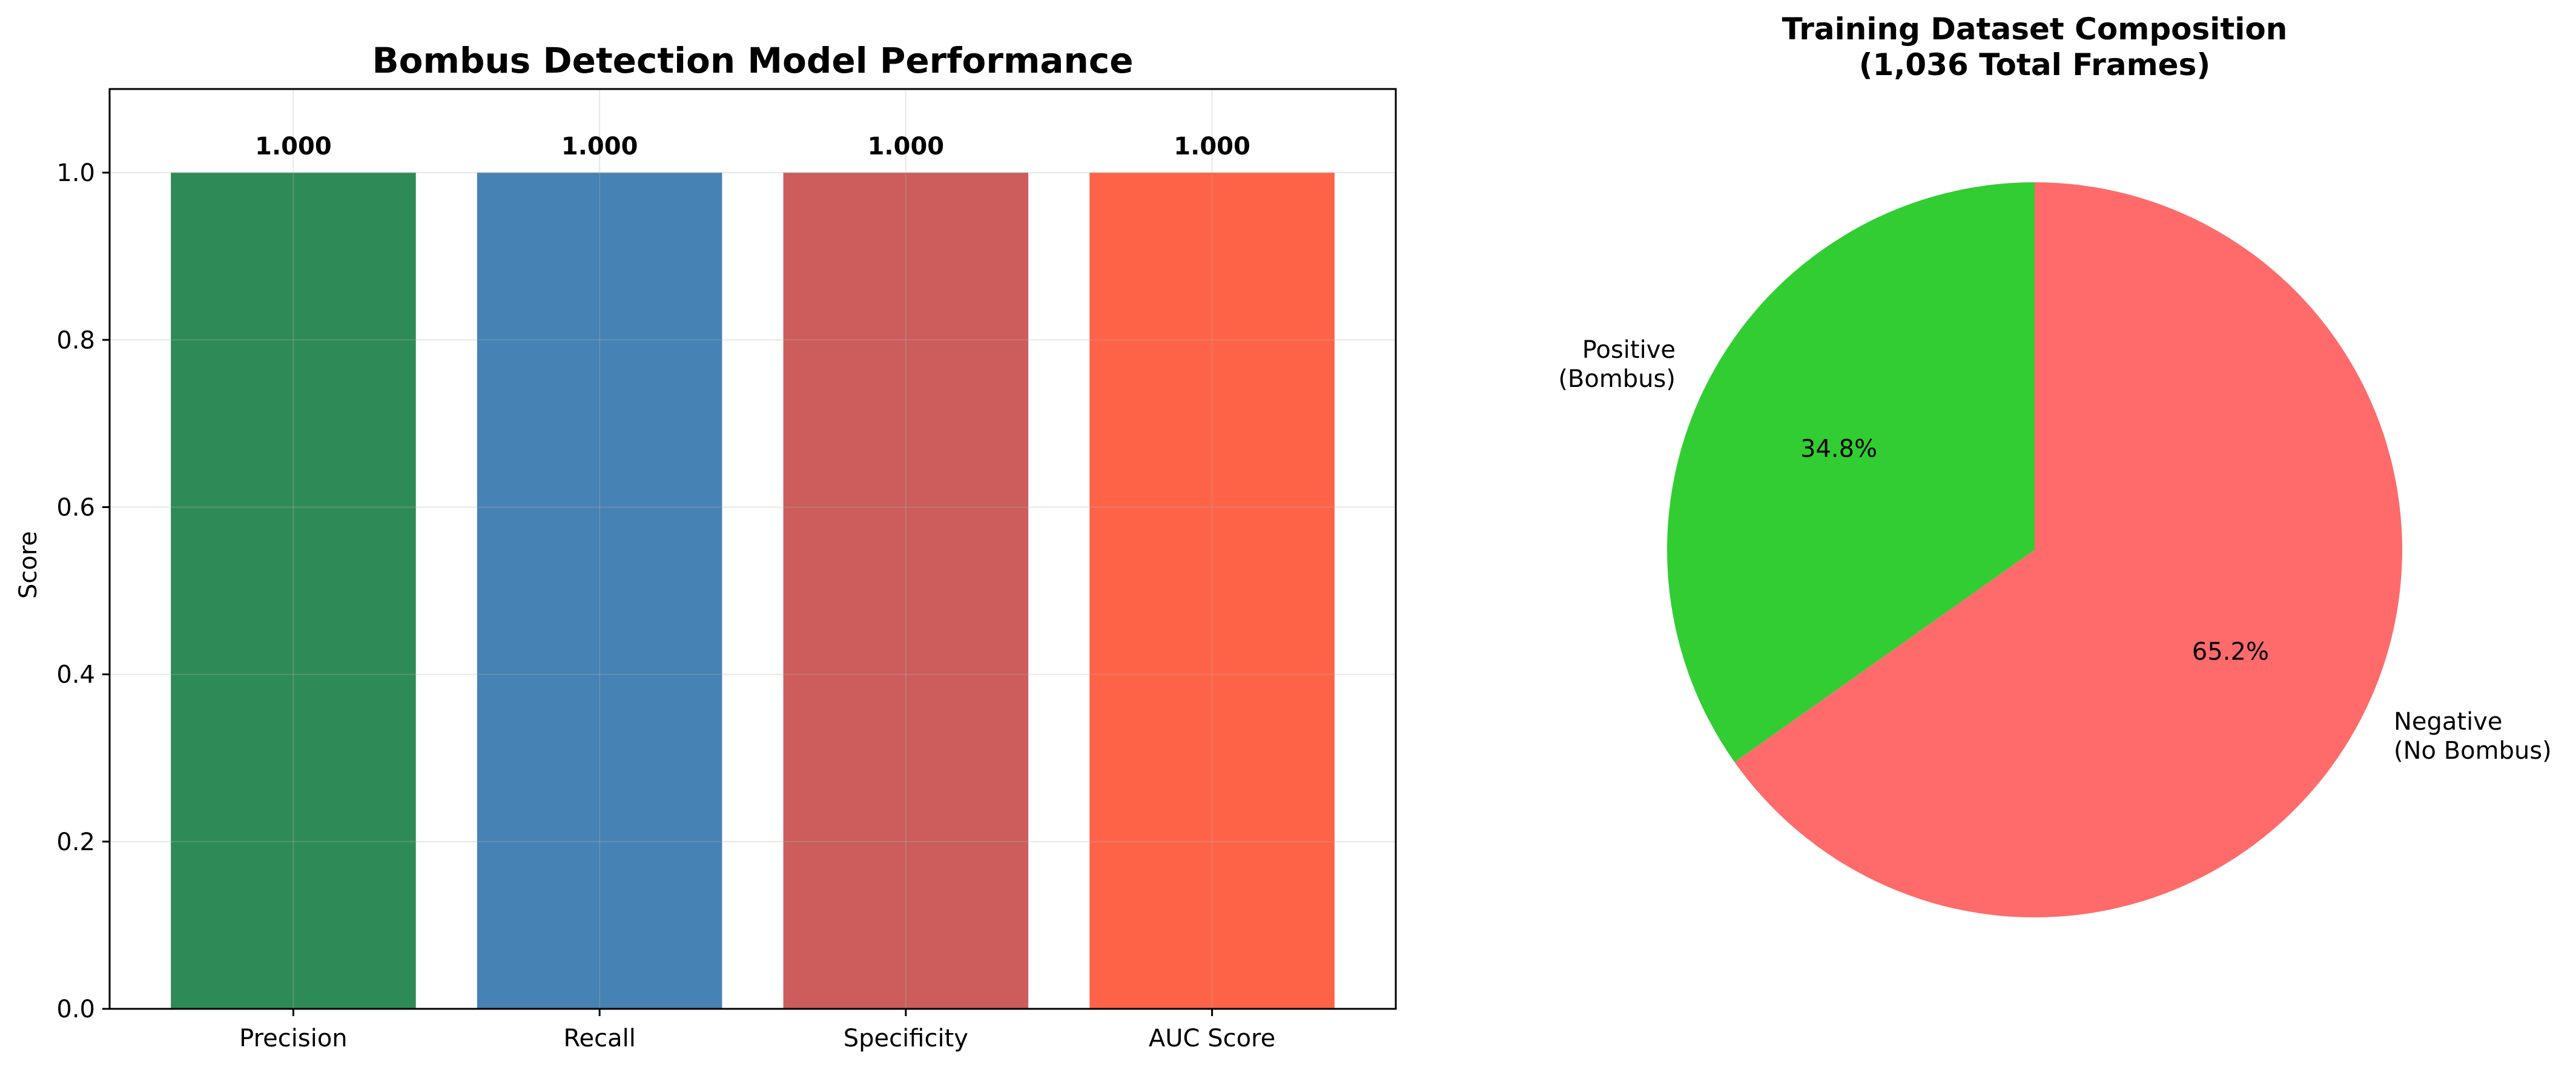 The height and width of the screenshot is (1070, 2576). Describe the element at coordinates (75, 340) in the screenshot. I see `y-tick-label: 0.8` at that location.